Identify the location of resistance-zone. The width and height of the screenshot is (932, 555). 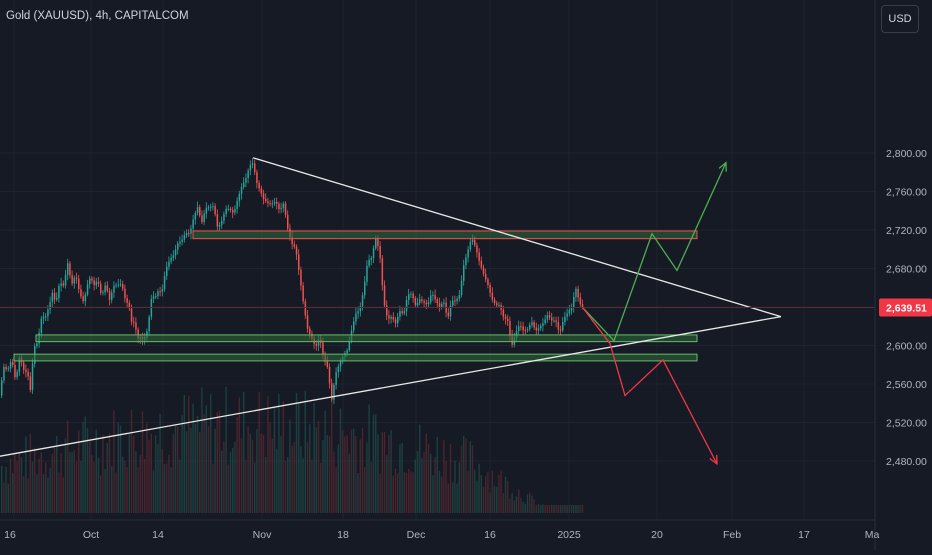
(445, 235).